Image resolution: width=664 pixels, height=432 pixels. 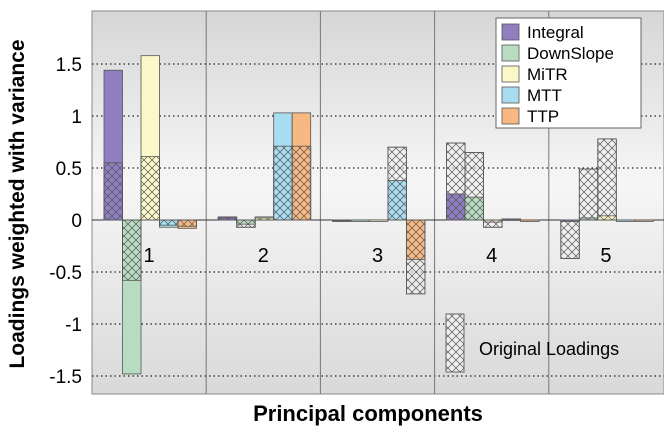 I want to click on y-tick-label: -1, so click(x=73, y=325).